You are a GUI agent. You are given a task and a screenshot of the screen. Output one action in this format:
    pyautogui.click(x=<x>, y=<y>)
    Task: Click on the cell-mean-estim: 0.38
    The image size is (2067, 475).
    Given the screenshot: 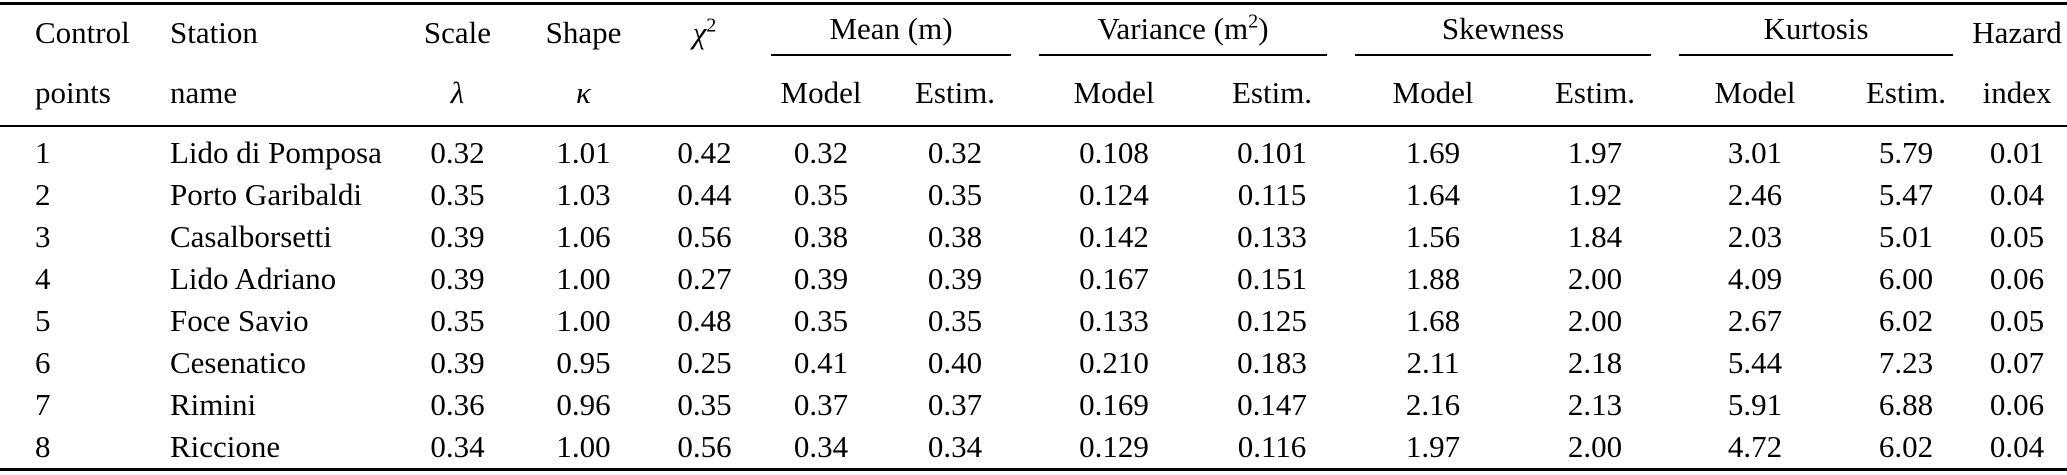 What is the action you would take?
    pyautogui.click(x=955, y=236)
    